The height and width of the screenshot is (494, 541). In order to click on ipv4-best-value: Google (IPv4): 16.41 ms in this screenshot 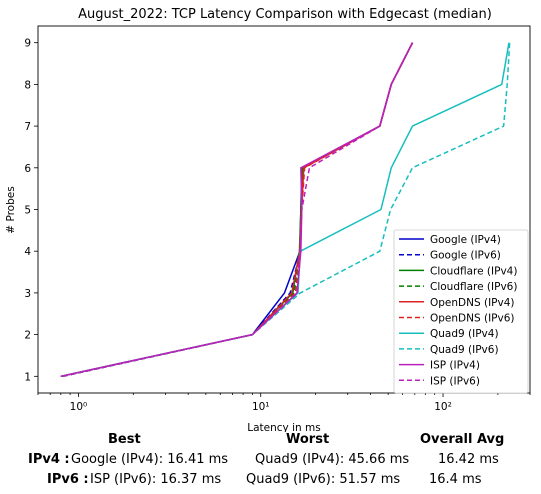, I will do `click(150, 459)`.